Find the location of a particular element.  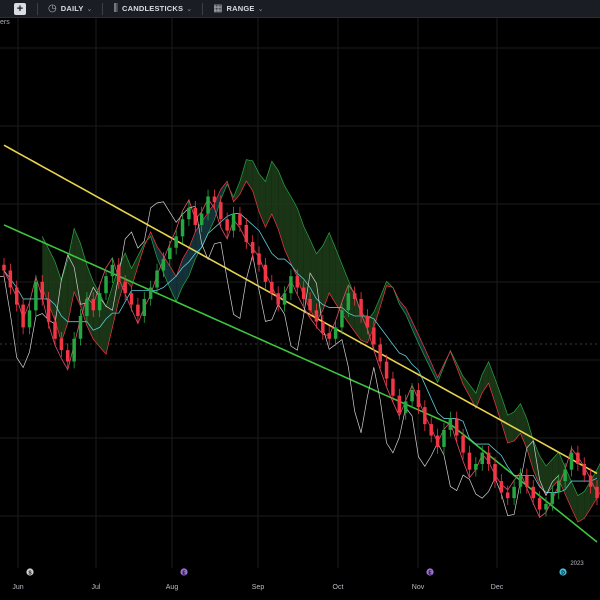

interval-label: DAILY is located at coordinates (72, 8).